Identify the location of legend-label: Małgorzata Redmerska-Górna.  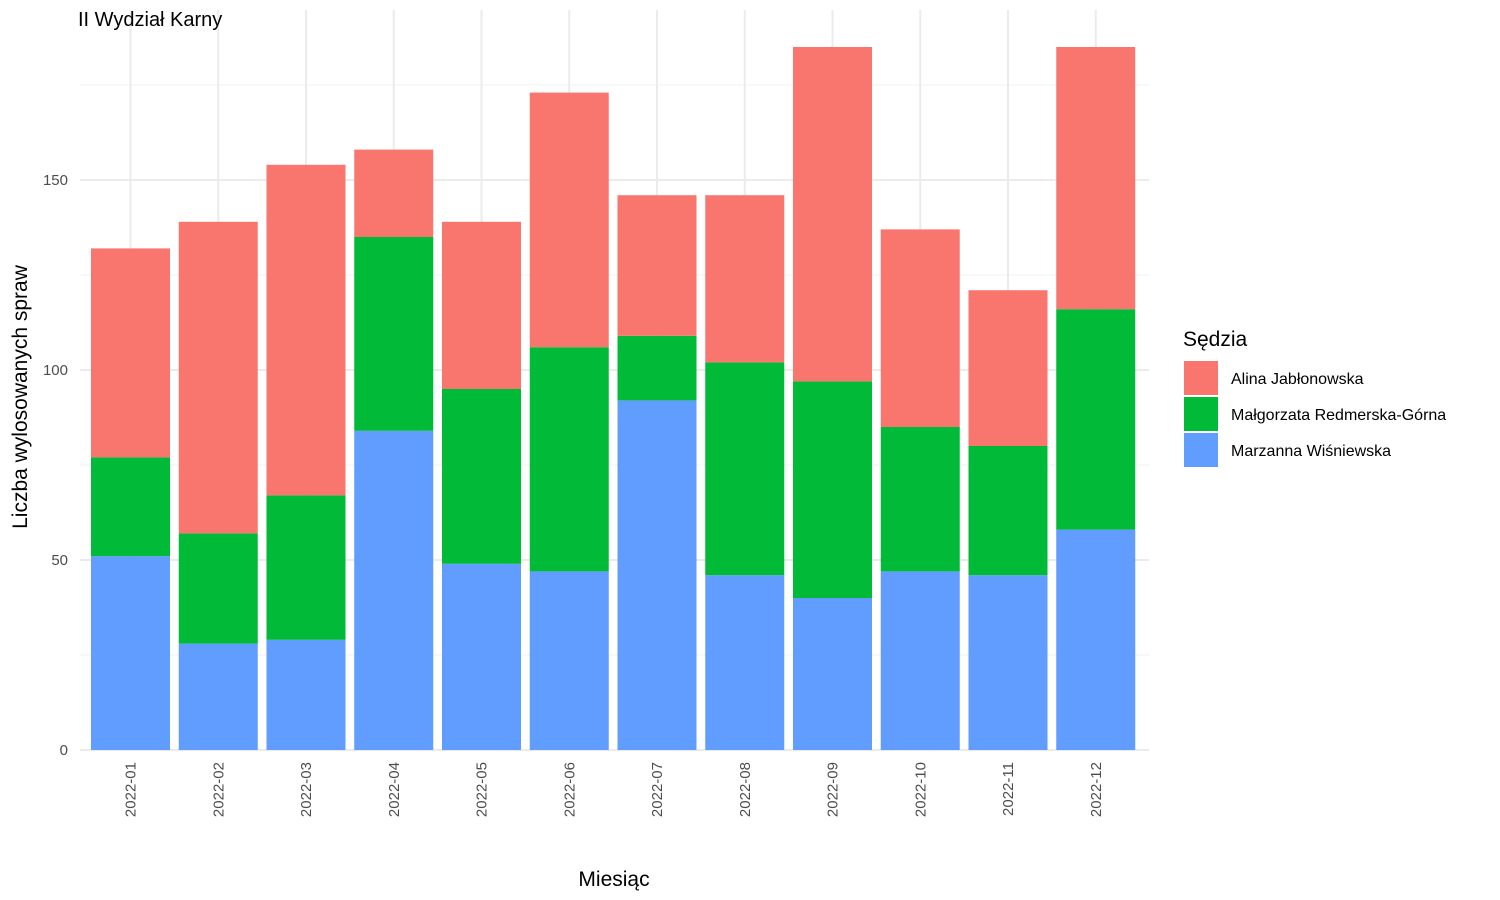
(1338, 415).